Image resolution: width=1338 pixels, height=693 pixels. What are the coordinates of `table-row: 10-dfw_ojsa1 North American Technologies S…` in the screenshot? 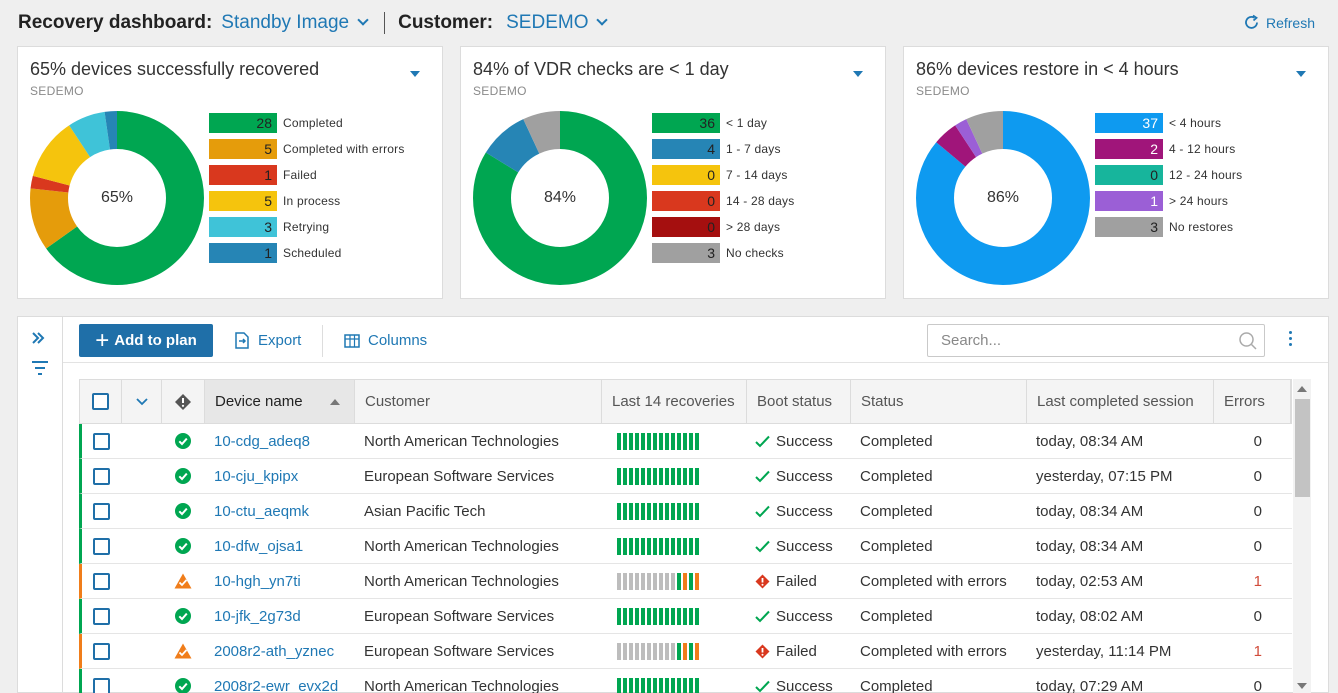 It's located at (685, 546).